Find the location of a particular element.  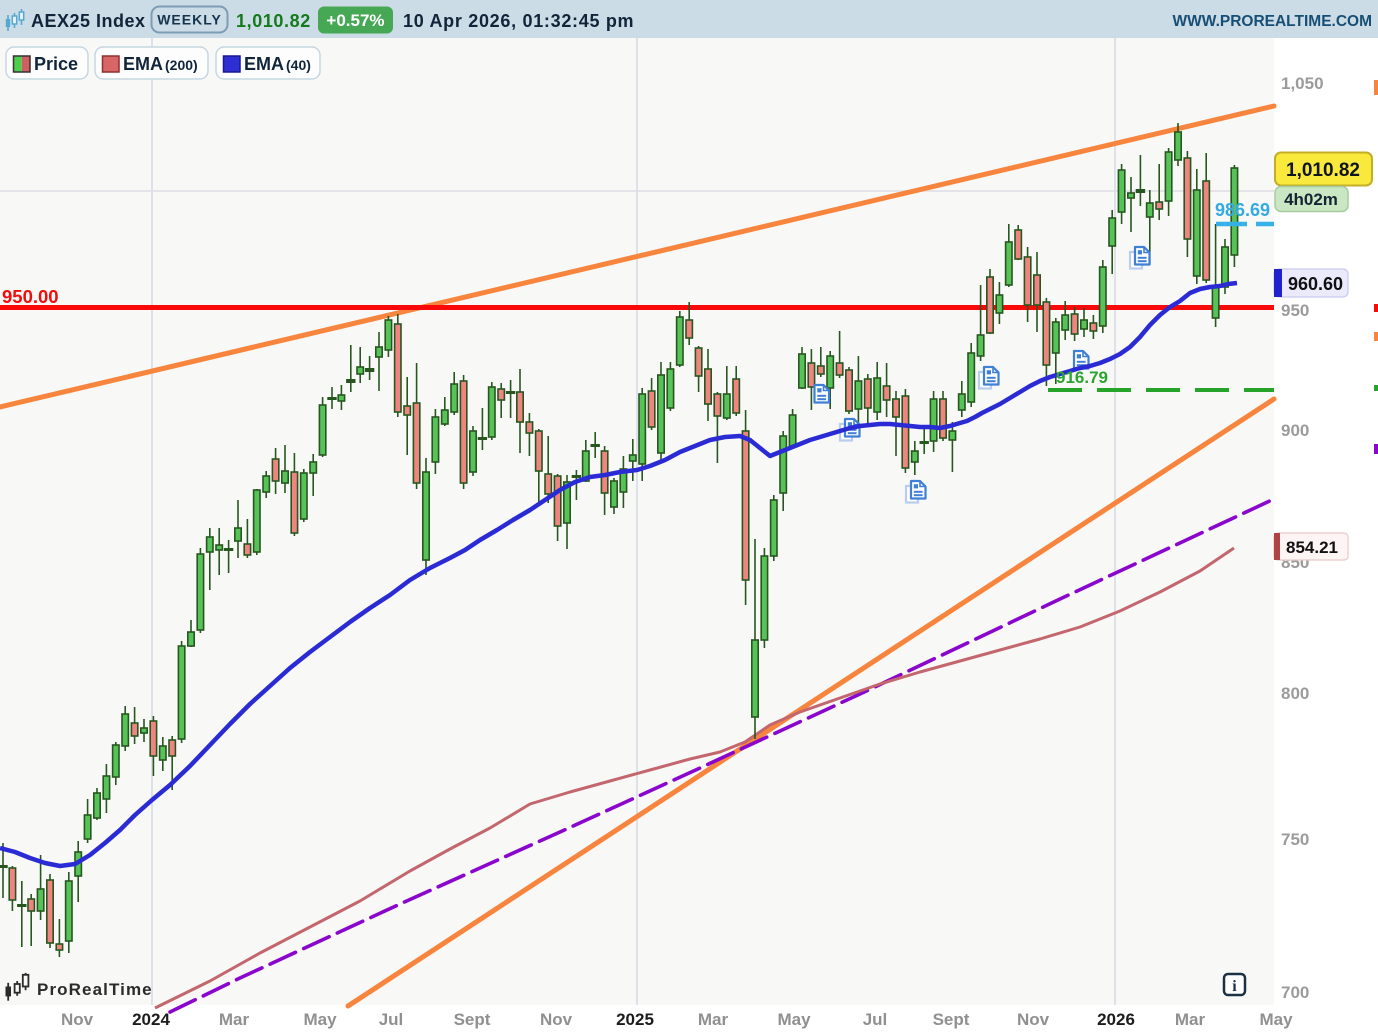

svg-text: 2024 is located at coordinates (151, 1019).